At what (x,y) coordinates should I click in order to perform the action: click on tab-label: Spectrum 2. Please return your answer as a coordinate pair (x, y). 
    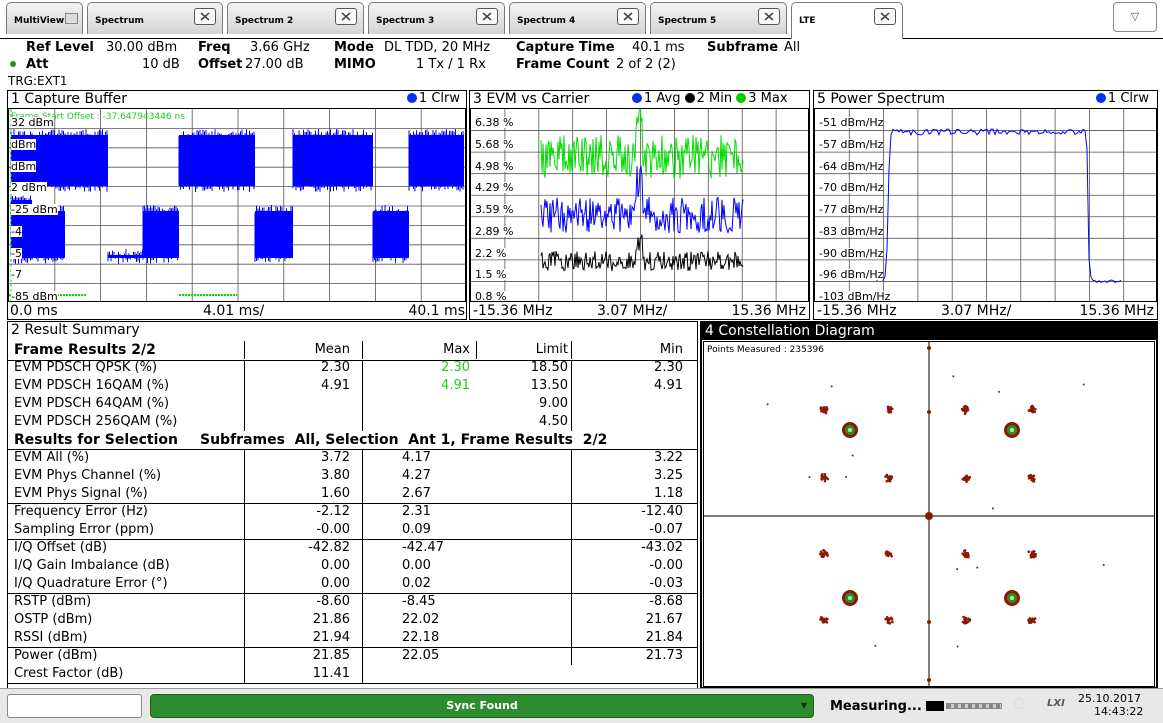
    Looking at the image, I should click on (264, 21).